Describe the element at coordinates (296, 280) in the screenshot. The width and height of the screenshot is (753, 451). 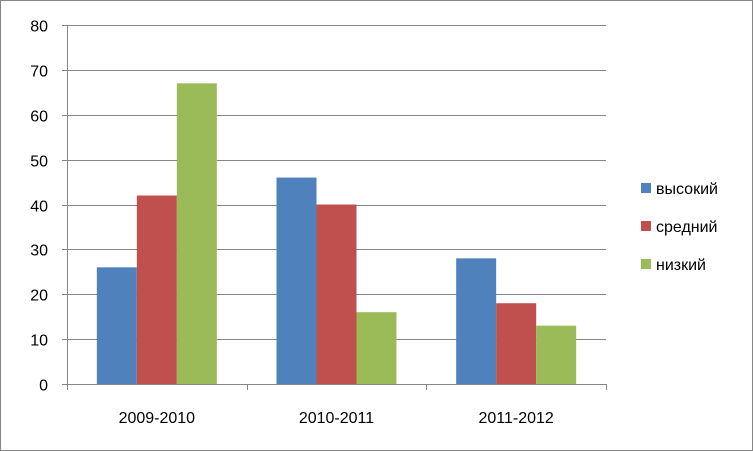
I see `bar-высокий-2010-2011` at that location.